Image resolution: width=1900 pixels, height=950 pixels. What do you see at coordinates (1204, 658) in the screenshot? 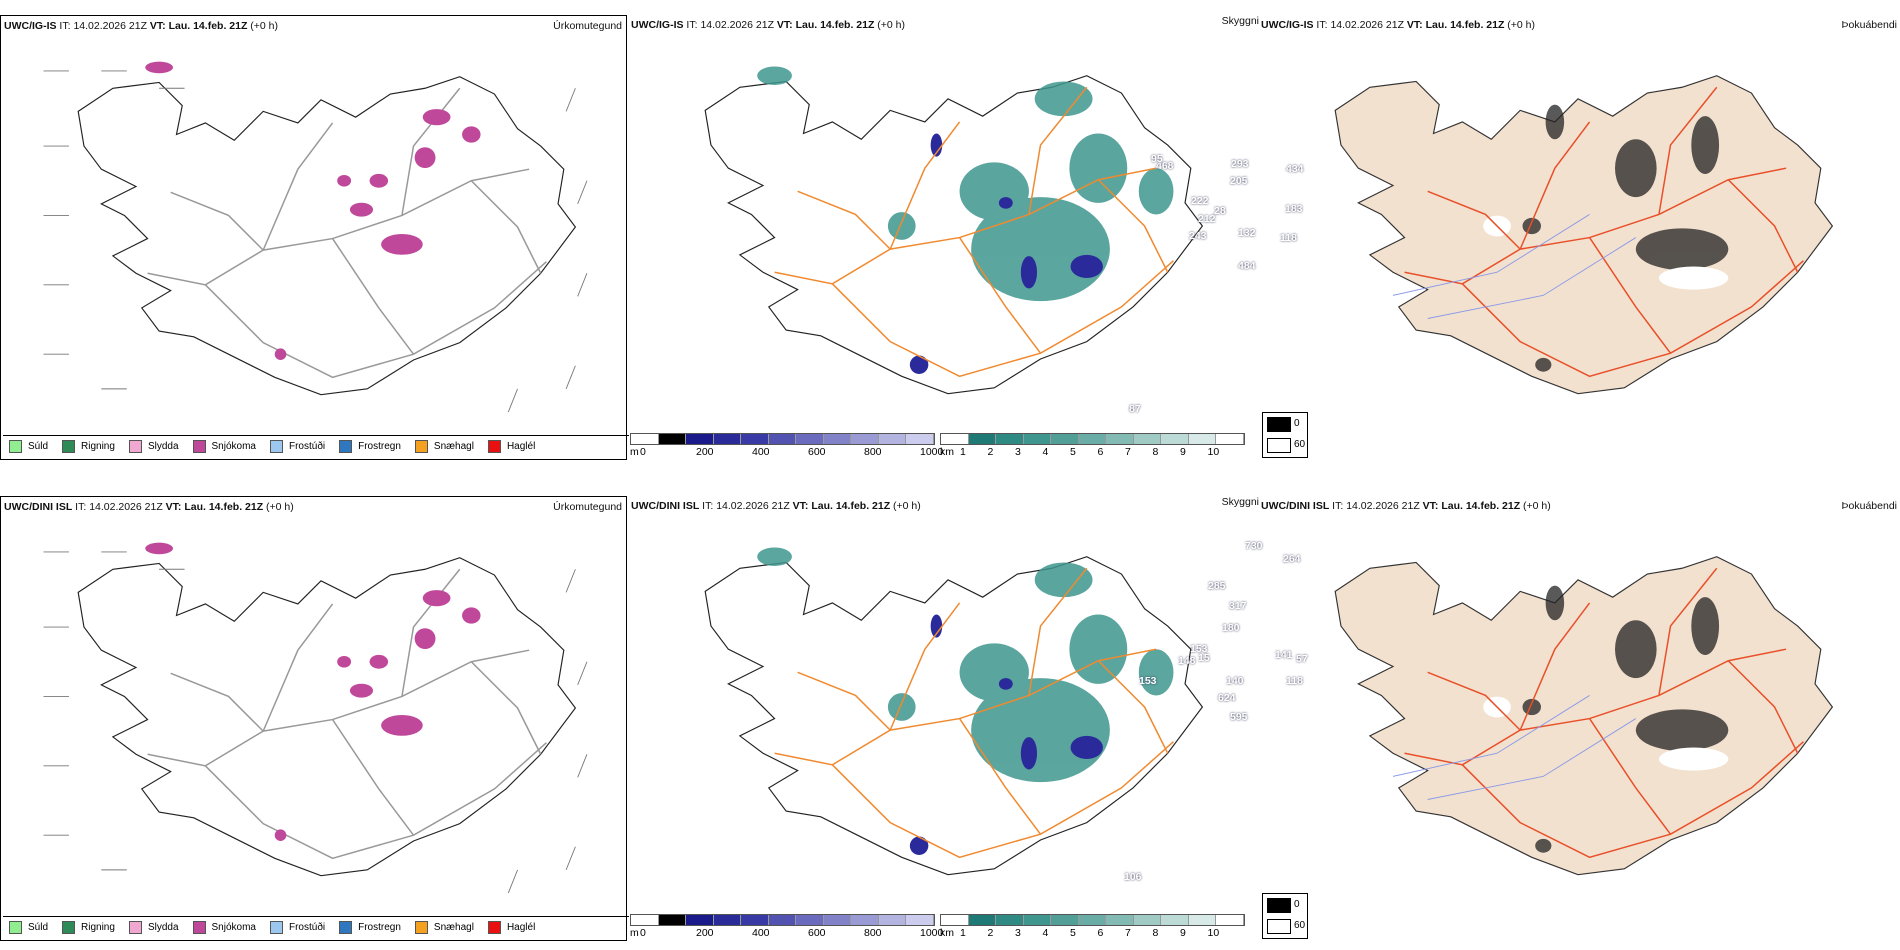
I see `cloud-base-label: 15` at bounding box center [1204, 658].